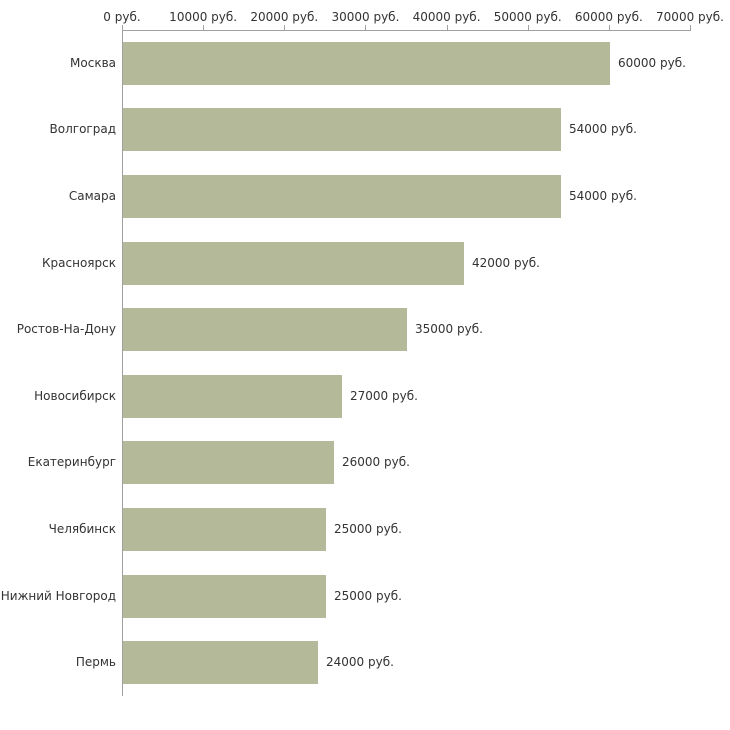 This screenshot has height=730, width=730. I want to click on category-label: Ростов-На-Дону, so click(66, 329).